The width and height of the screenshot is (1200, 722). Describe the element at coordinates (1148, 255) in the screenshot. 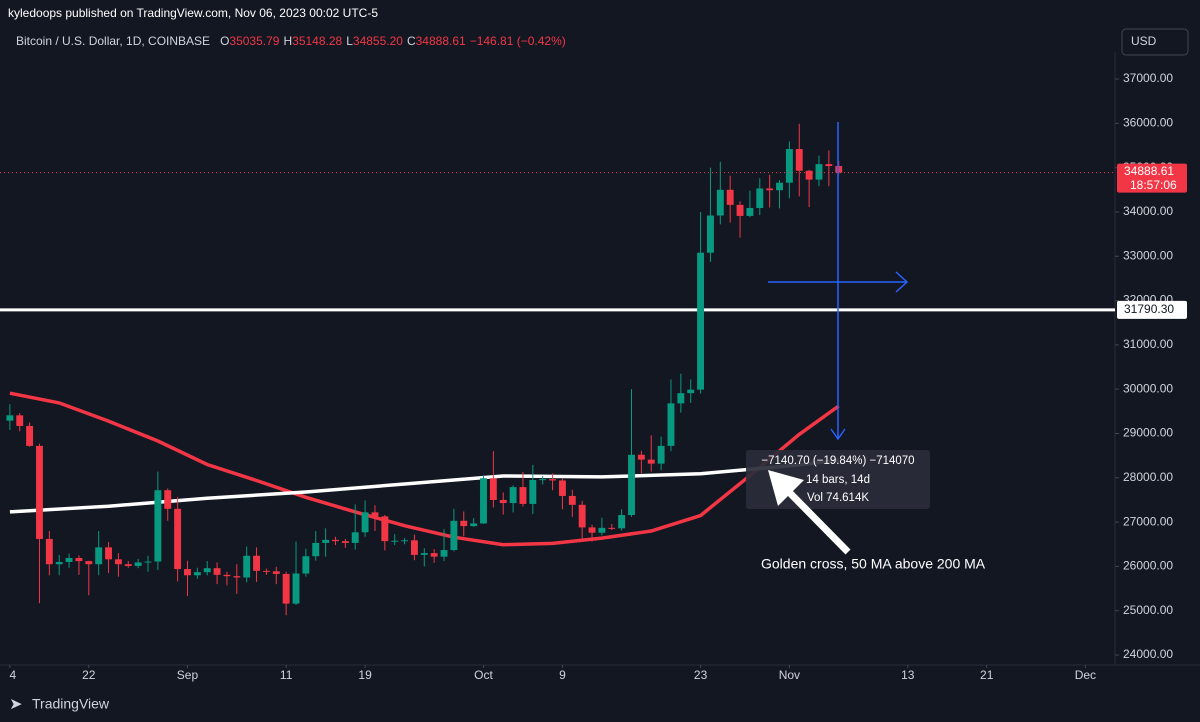

I see `y-tick-label: 33000.00` at that location.